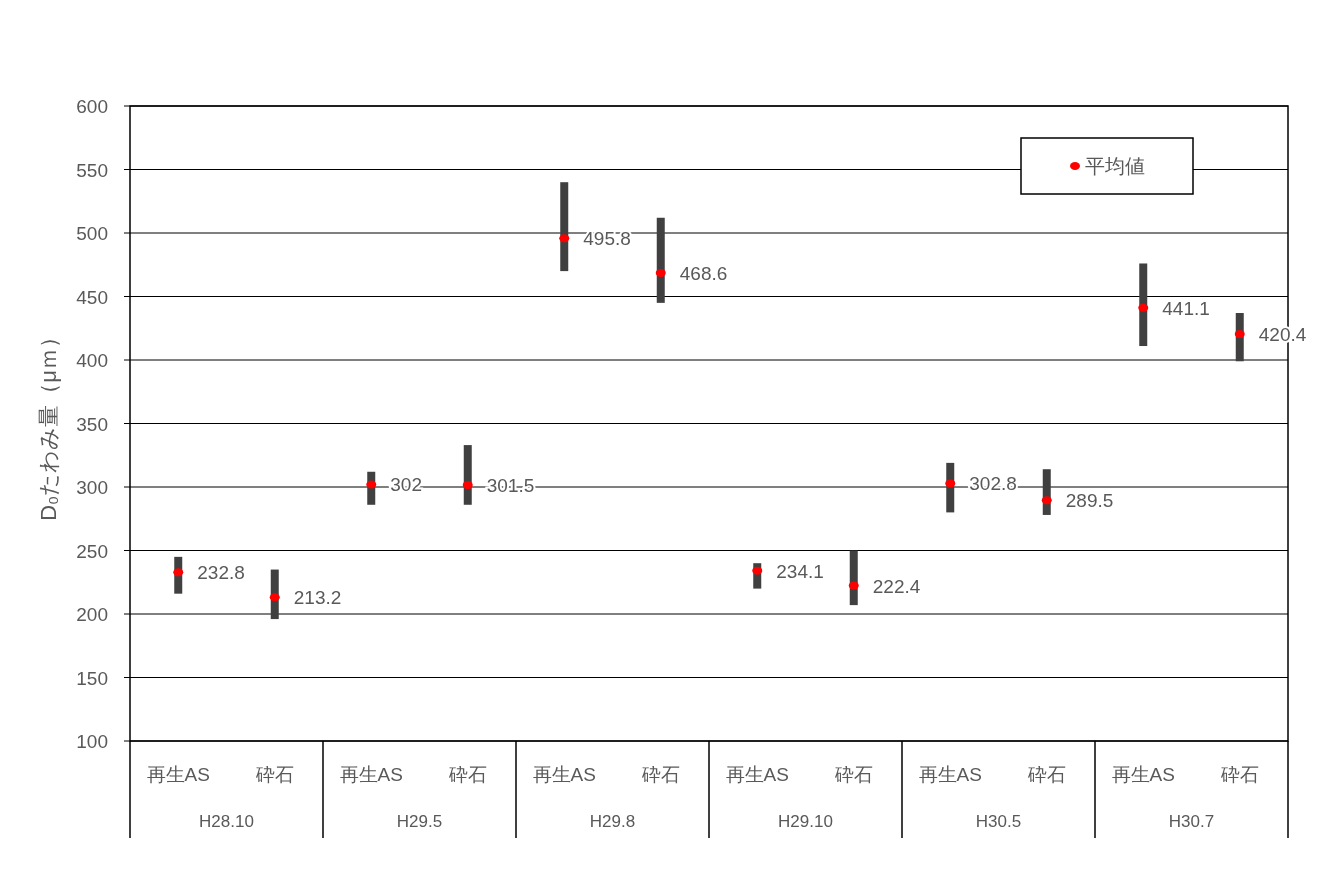  What do you see at coordinates (703, 273) in the screenshot?
I see `data-label: 468.6` at bounding box center [703, 273].